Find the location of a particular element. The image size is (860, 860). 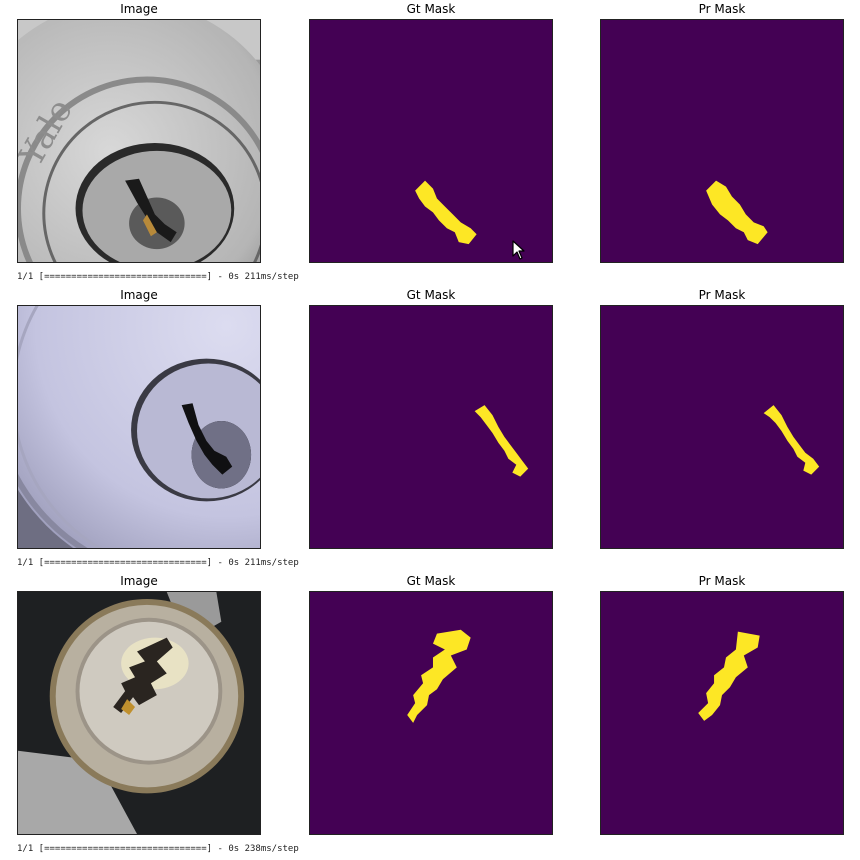

mouse-cursor-icon is located at coordinates (518, 250).